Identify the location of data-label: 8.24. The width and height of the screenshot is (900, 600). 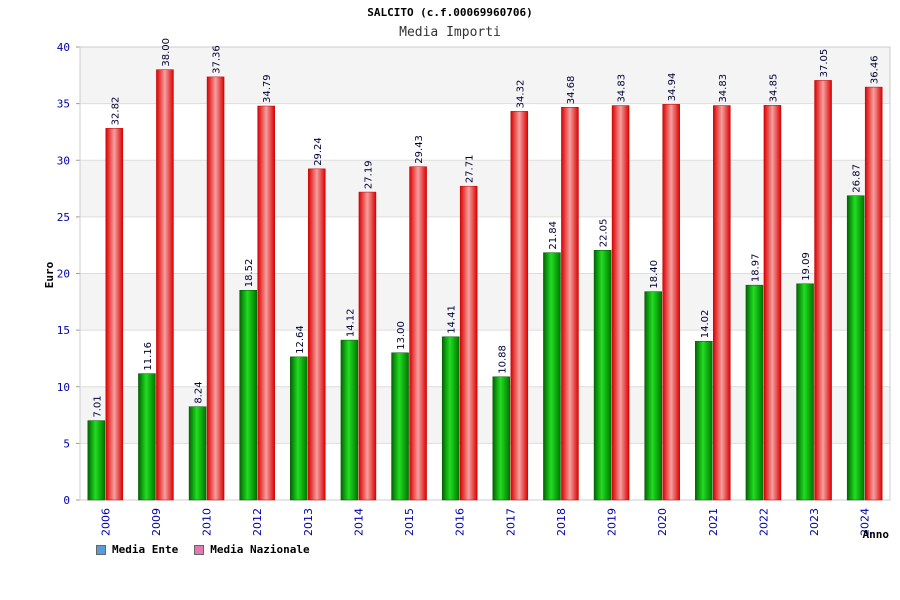
(199, 392).